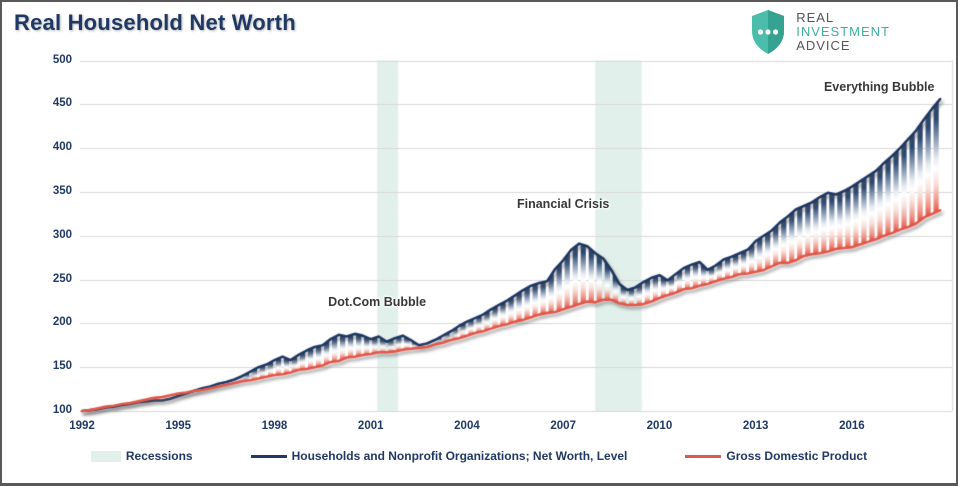 This screenshot has height=486, width=958. Describe the element at coordinates (879, 86) in the screenshot. I see `annotation: Everything Bubble` at that location.